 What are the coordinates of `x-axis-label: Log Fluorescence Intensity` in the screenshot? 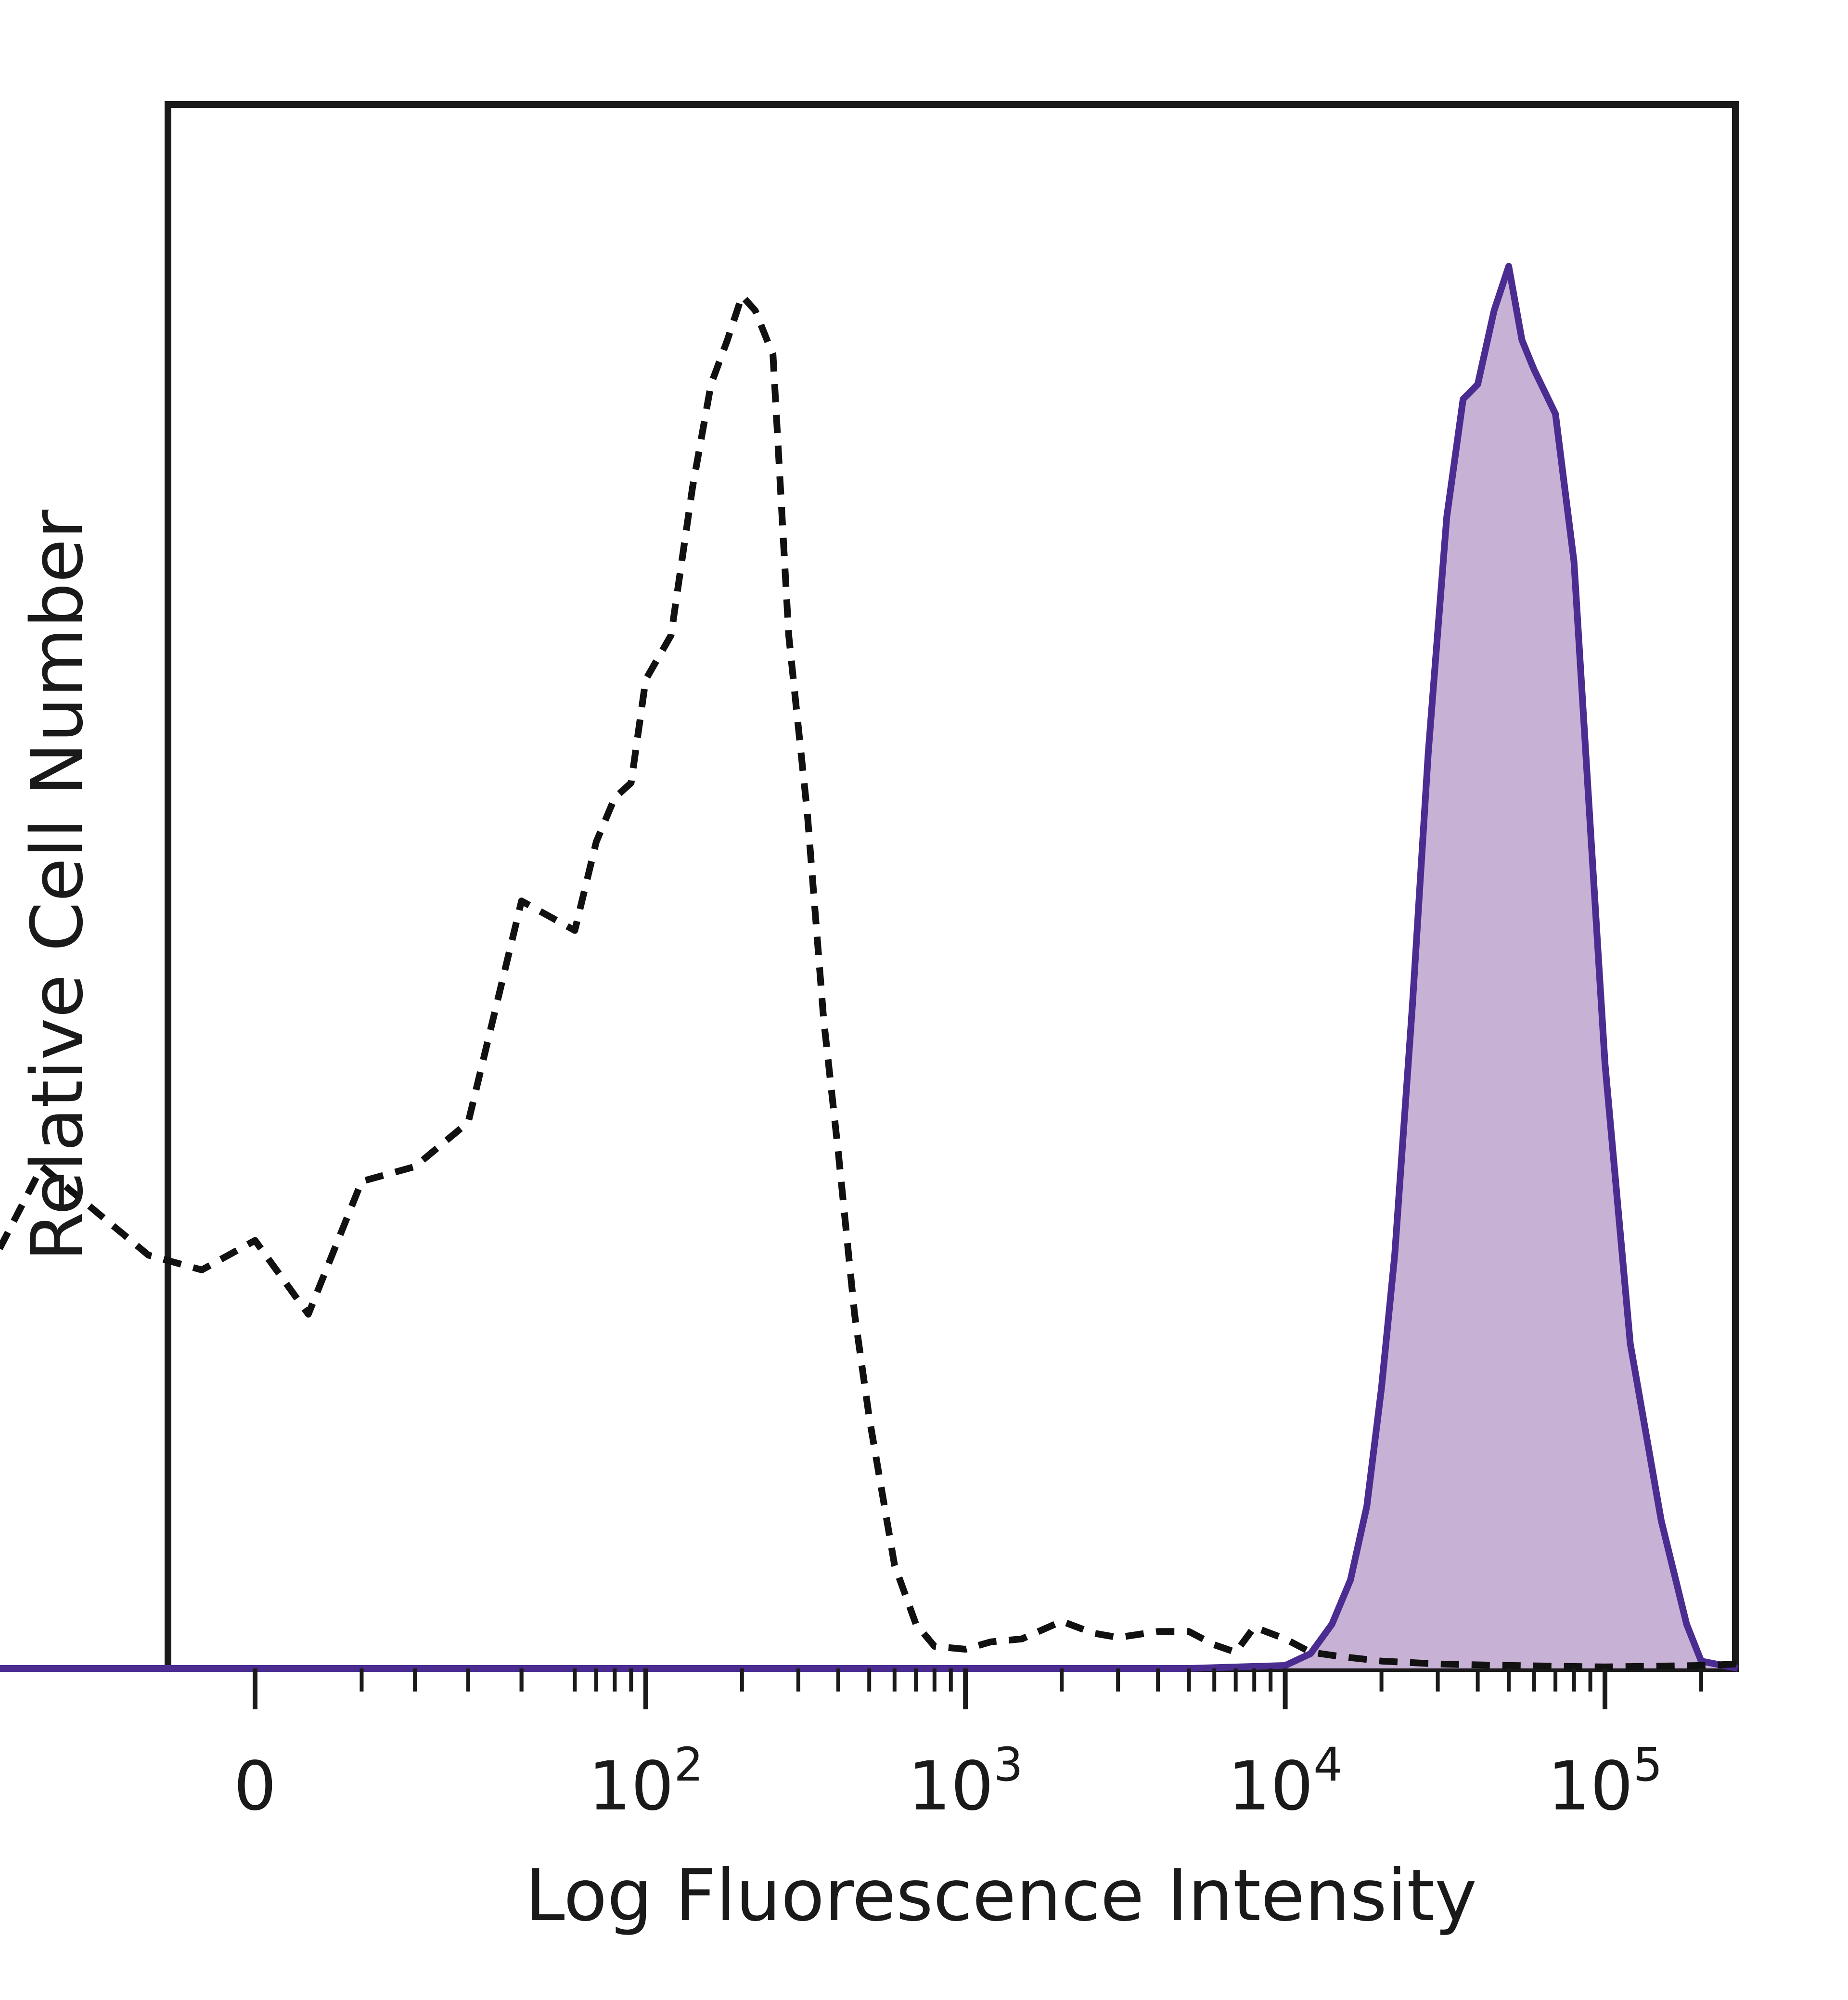 It's located at (1001, 1895).